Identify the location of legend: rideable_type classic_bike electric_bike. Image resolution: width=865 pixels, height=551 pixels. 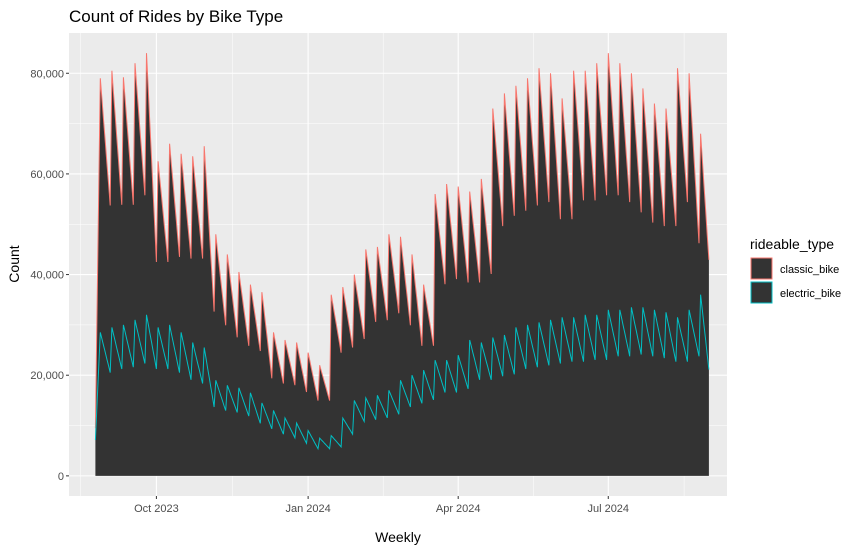
(795, 270).